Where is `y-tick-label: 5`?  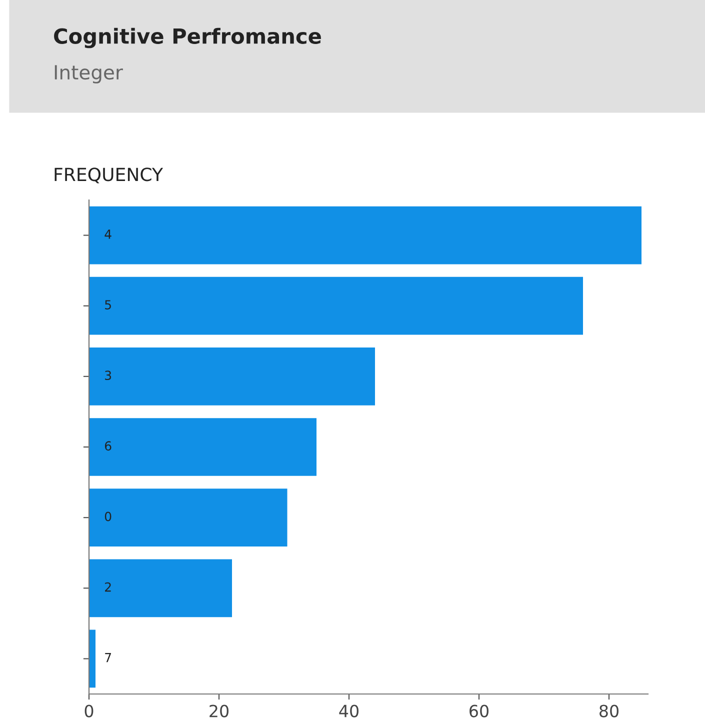 y-tick-label: 5 is located at coordinates (108, 305).